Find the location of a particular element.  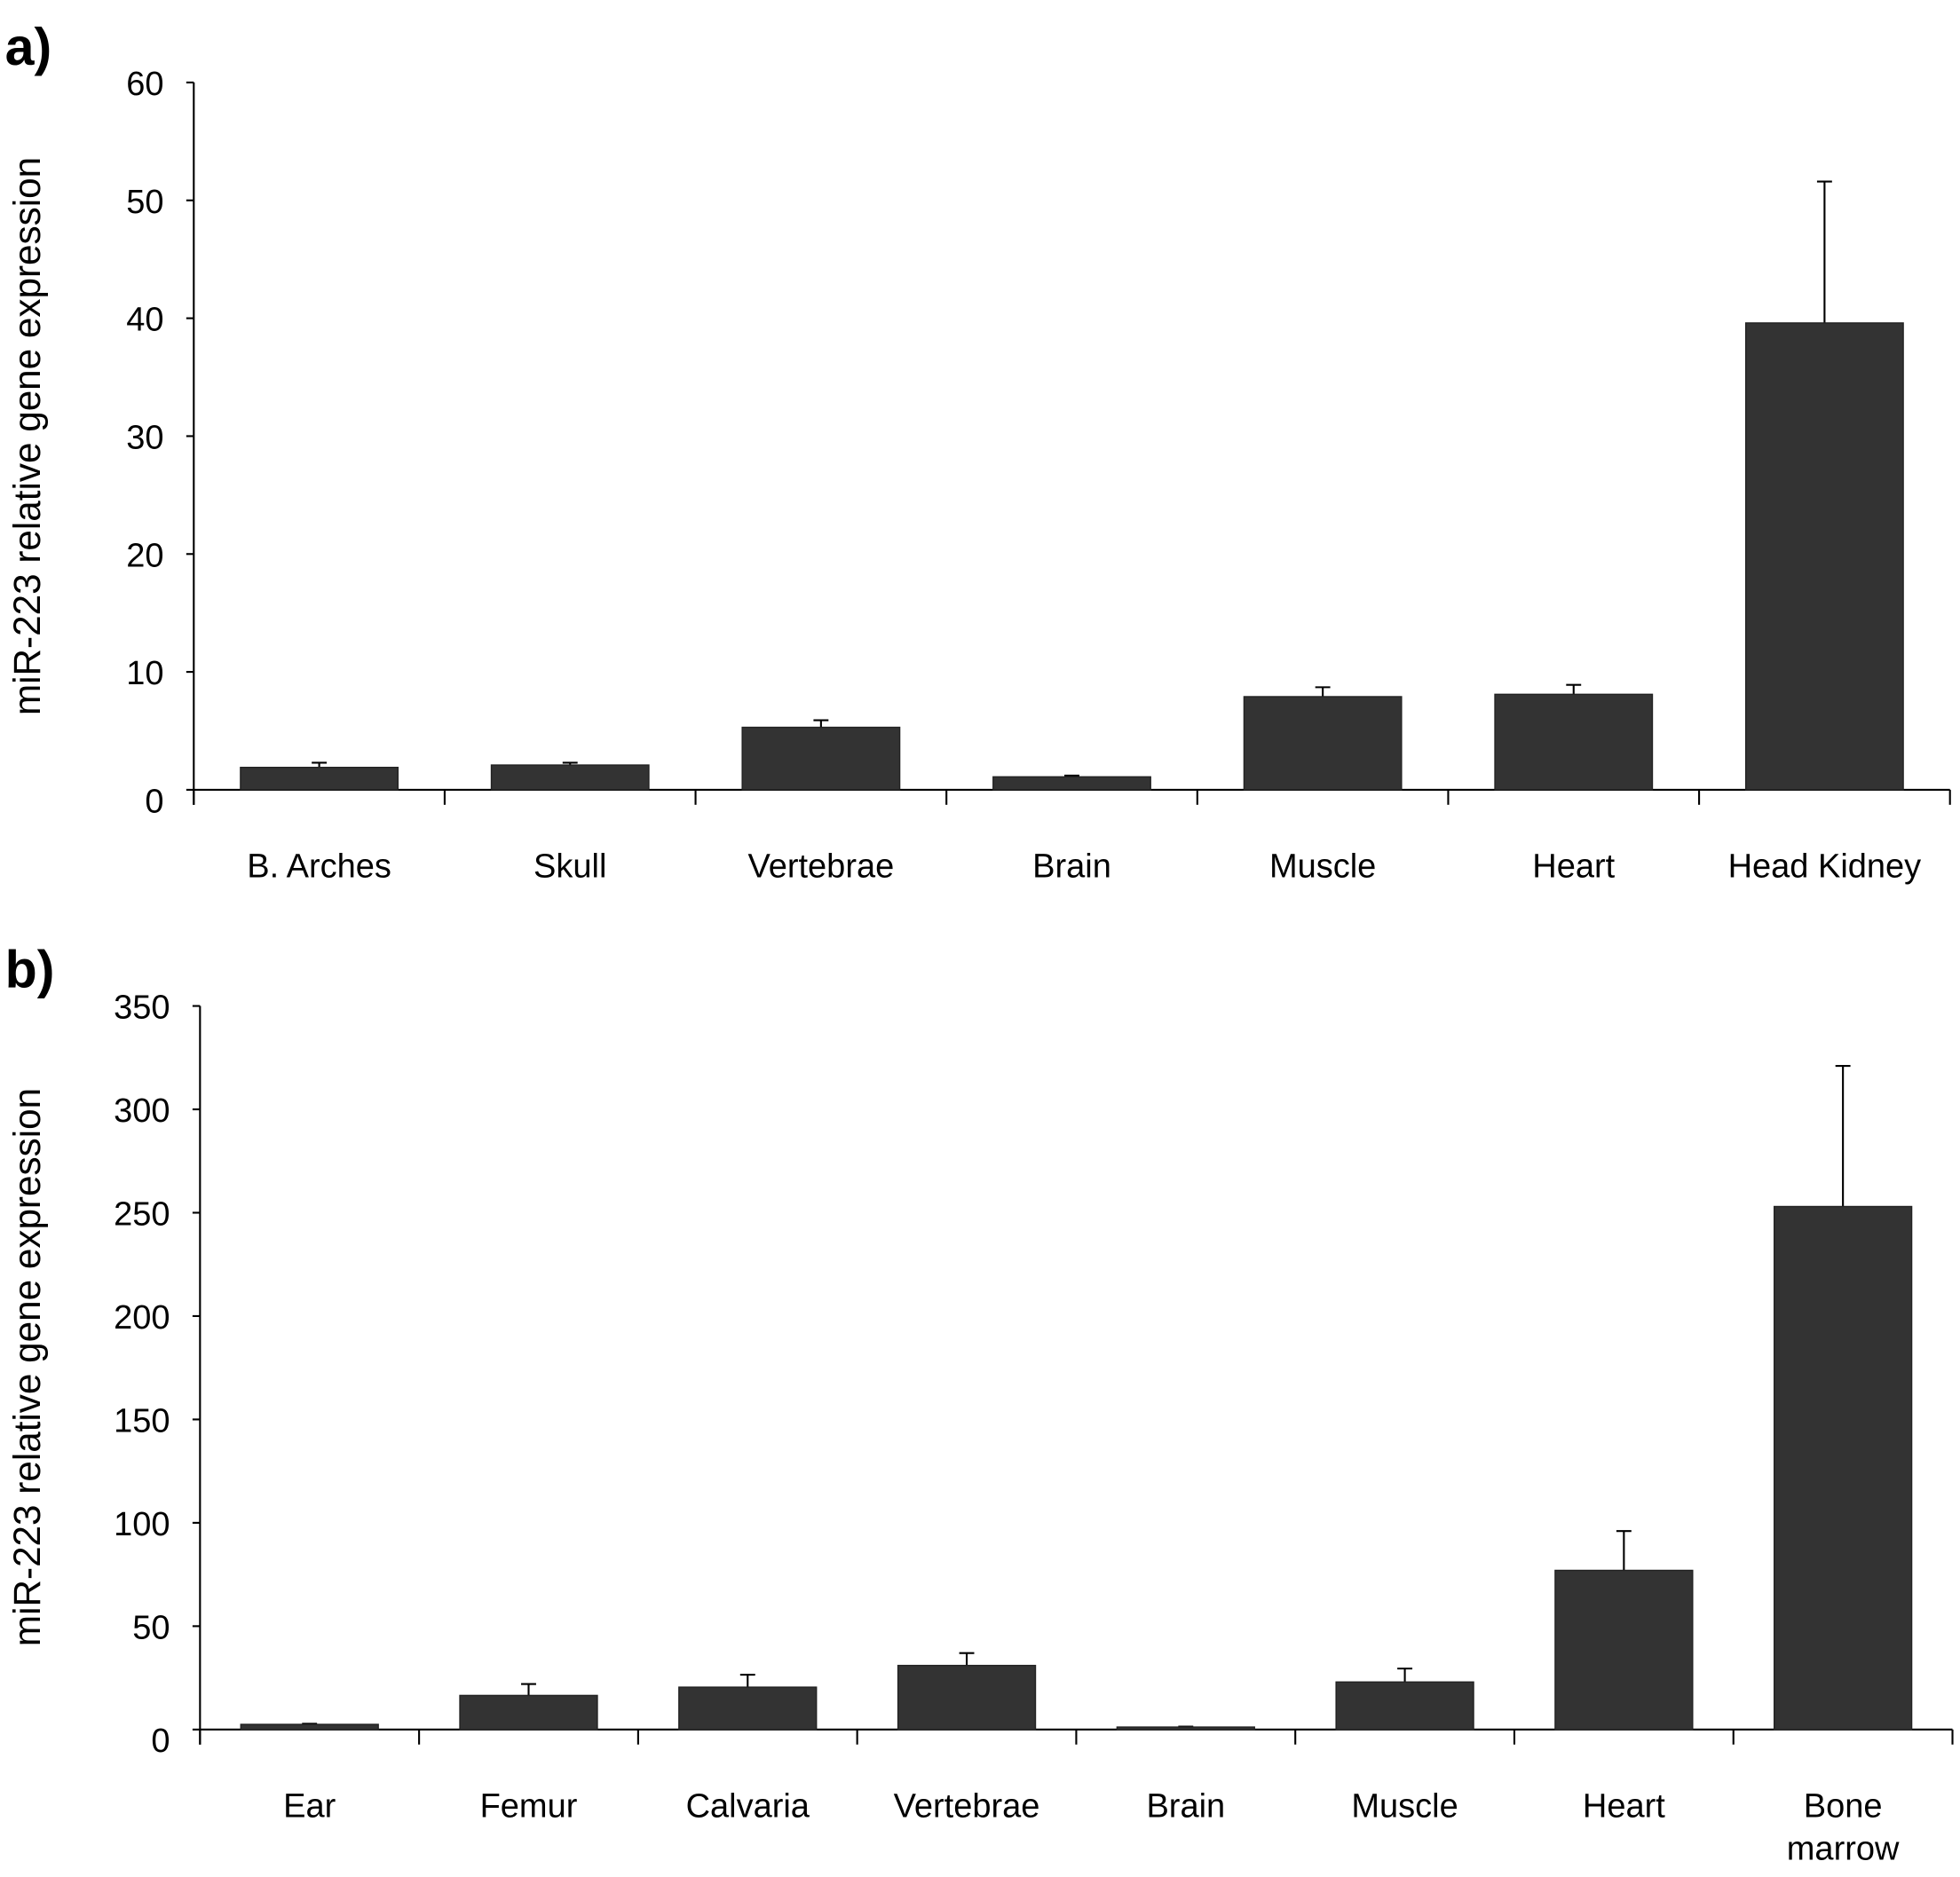

x-tick-label: Skull is located at coordinates (569, 867).